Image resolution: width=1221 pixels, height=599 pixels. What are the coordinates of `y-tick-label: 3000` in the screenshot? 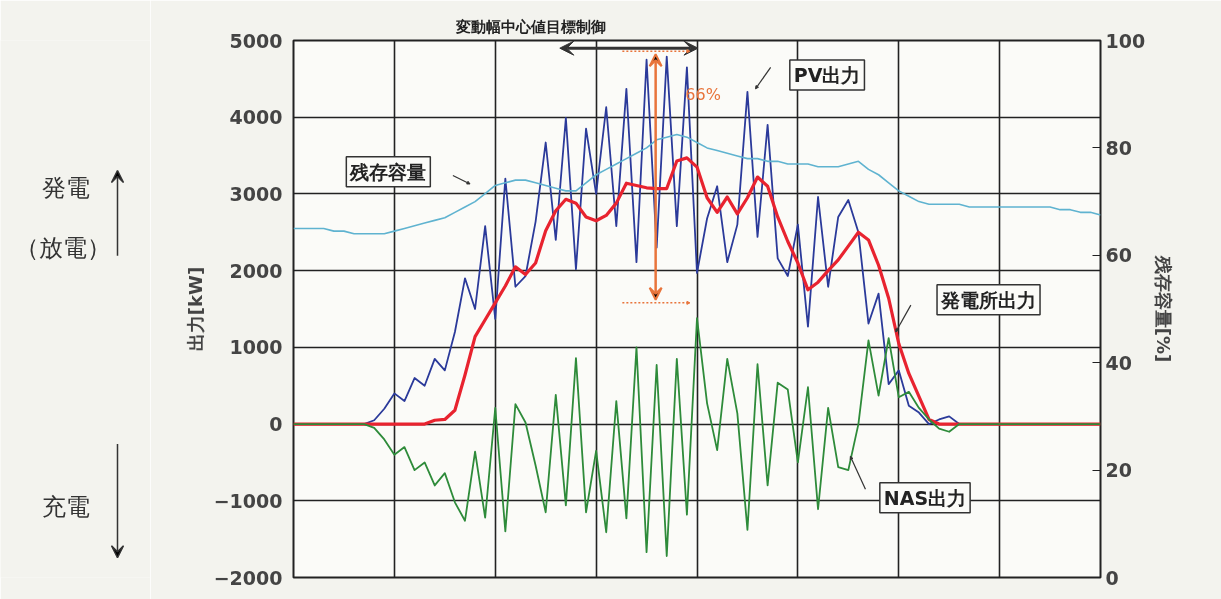 It's located at (256, 193).